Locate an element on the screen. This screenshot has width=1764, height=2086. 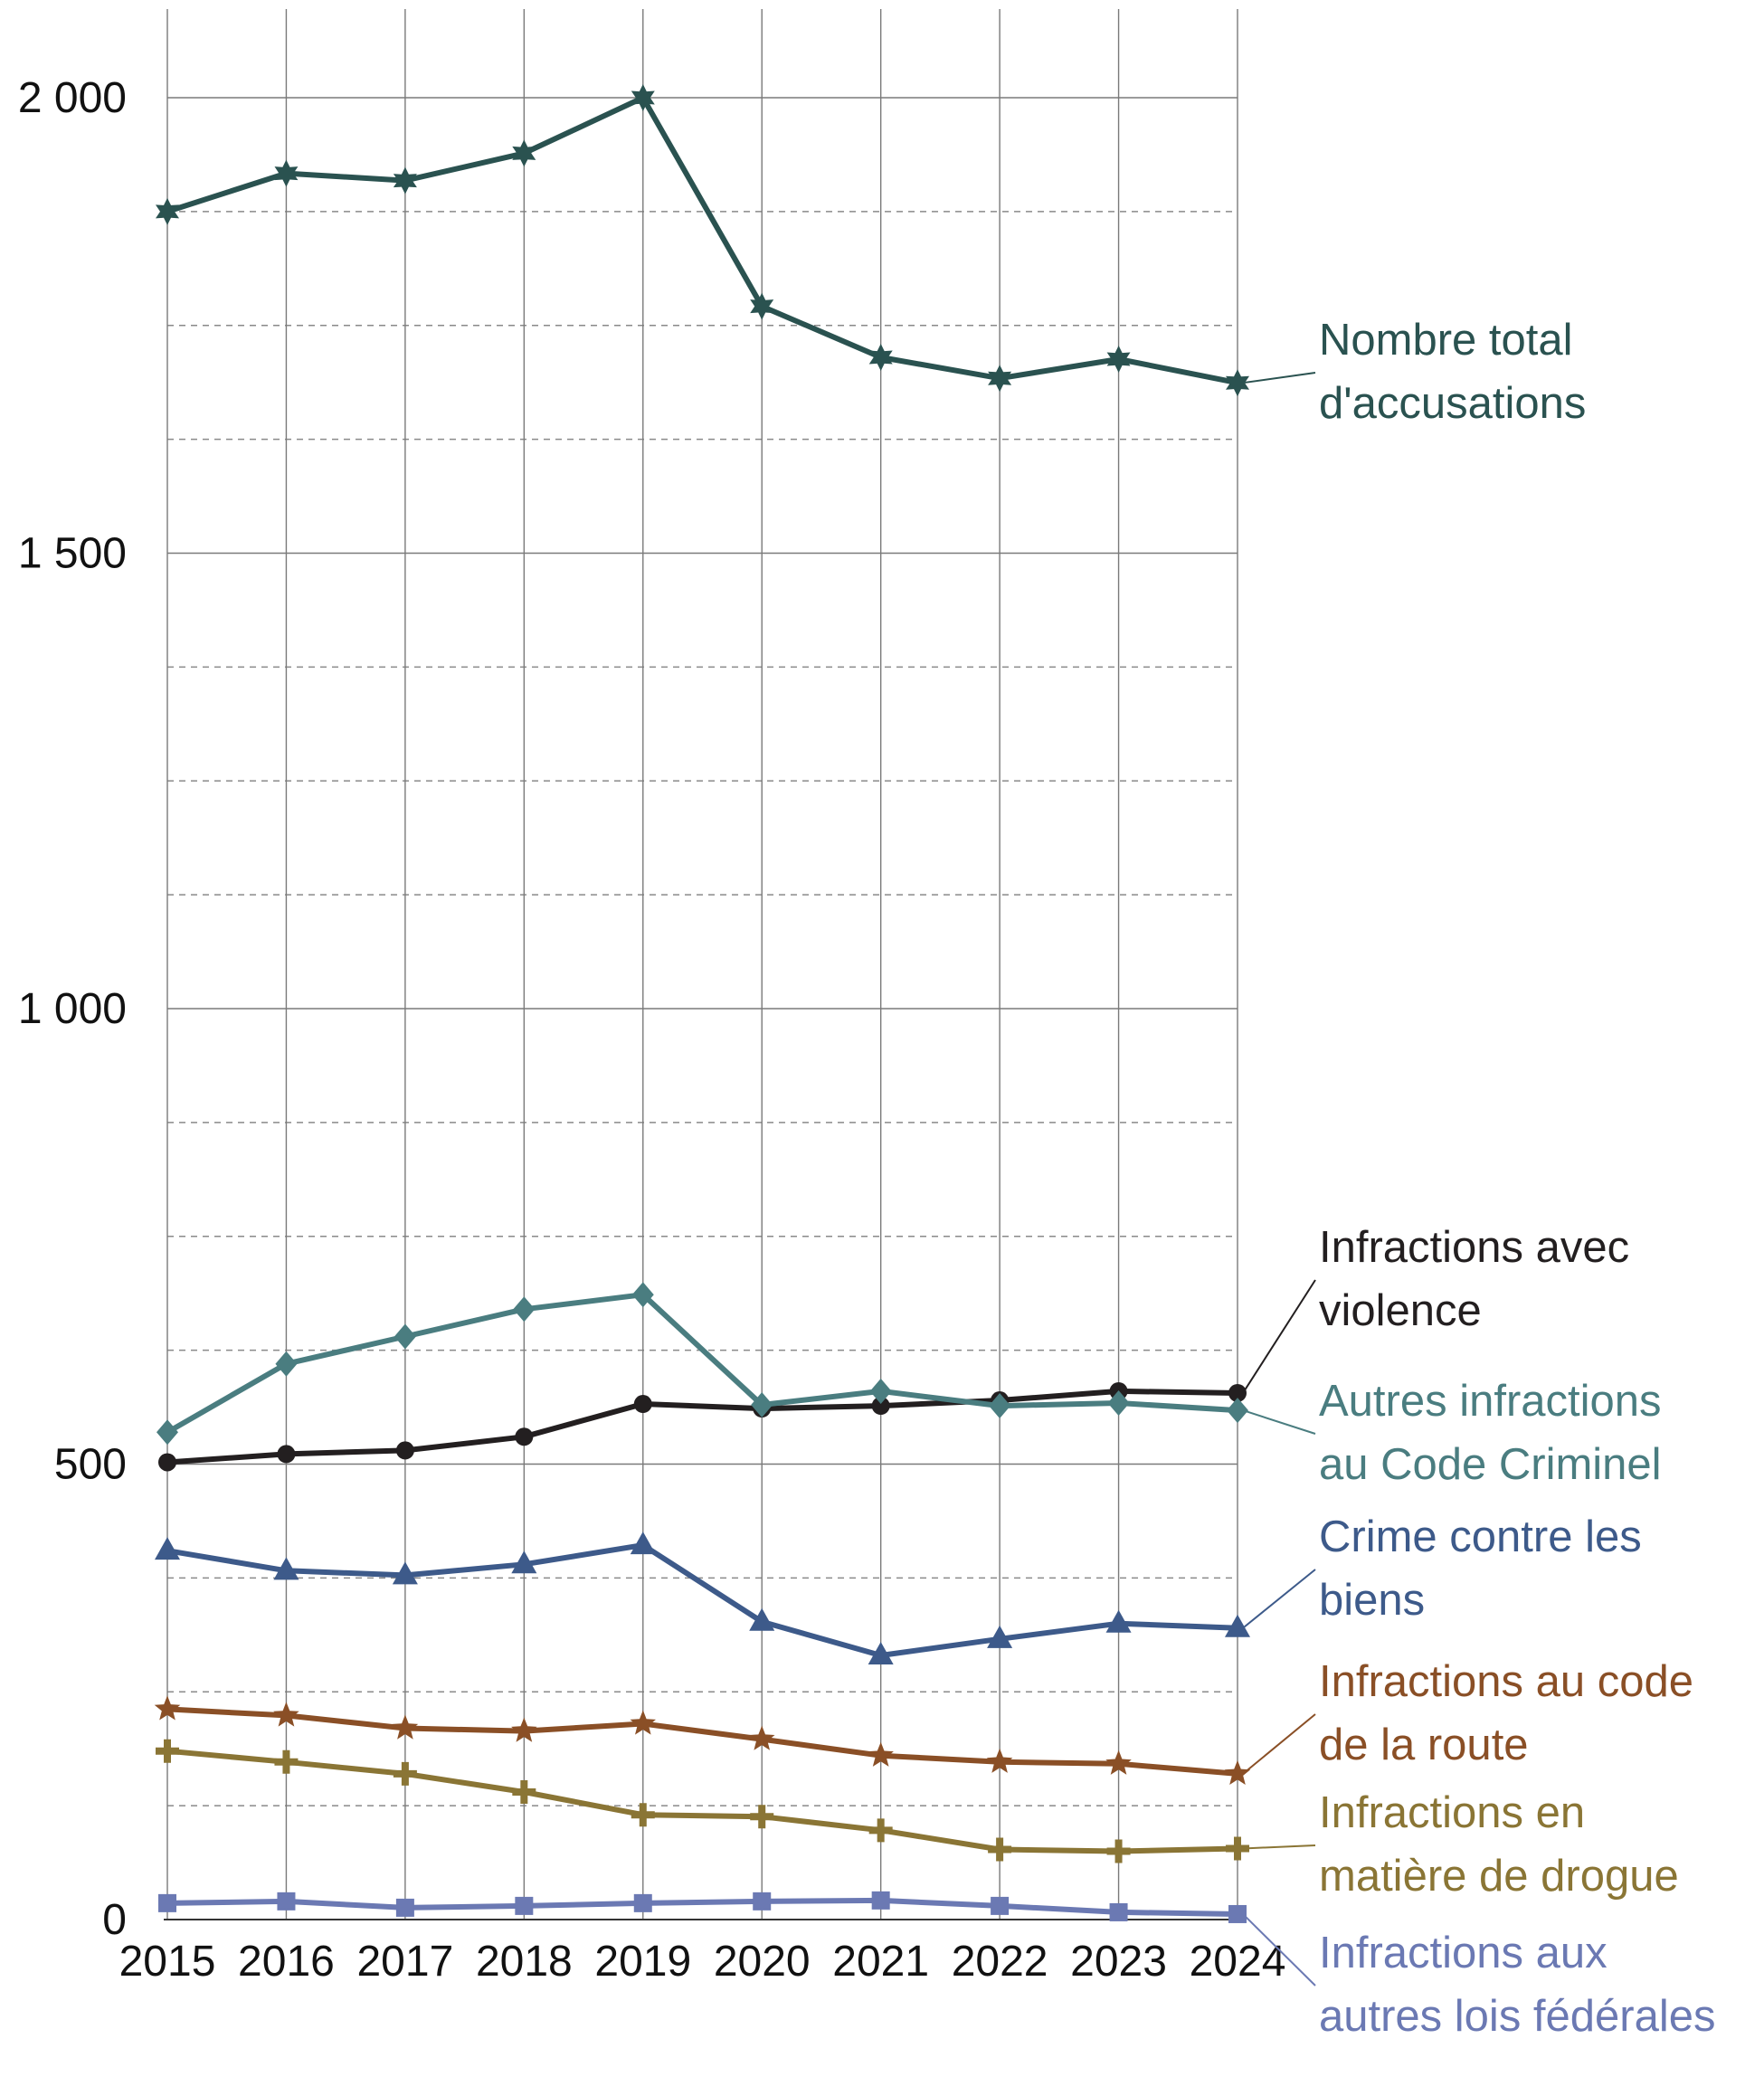
x-tick-label: 2021 is located at coordinates (880, 1962).